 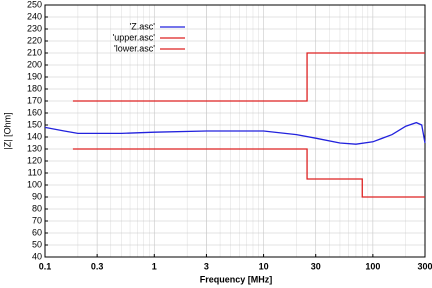 I want to click on x-tick-label: 300, so click(x=424, y=266).